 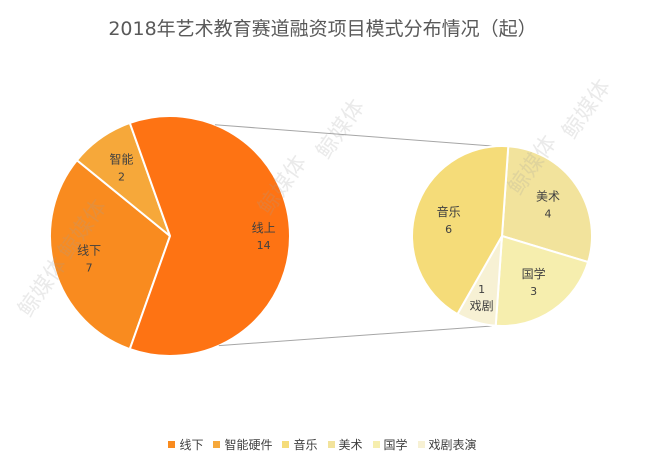 I want to click on legend-label-2: 音乐, so click(x=305, y=445).